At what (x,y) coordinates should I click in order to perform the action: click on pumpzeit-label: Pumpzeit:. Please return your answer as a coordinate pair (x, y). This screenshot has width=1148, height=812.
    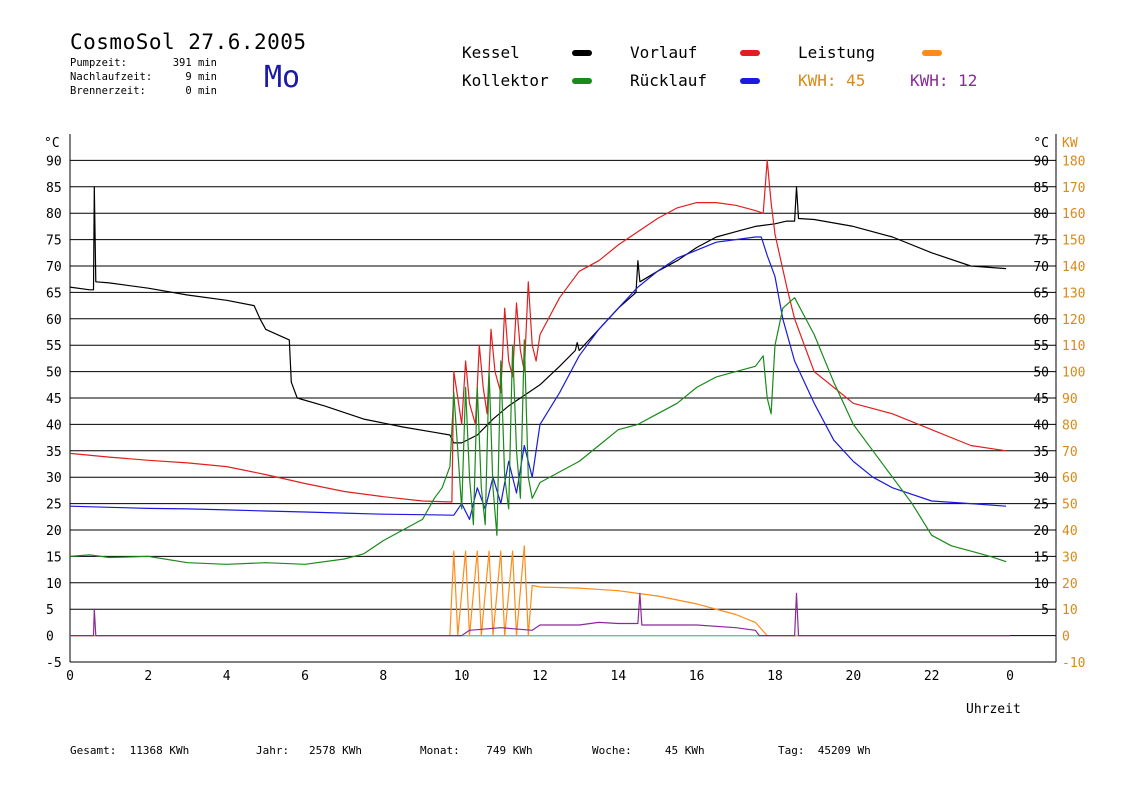
    Looking at the image, I should click on (98, 63).